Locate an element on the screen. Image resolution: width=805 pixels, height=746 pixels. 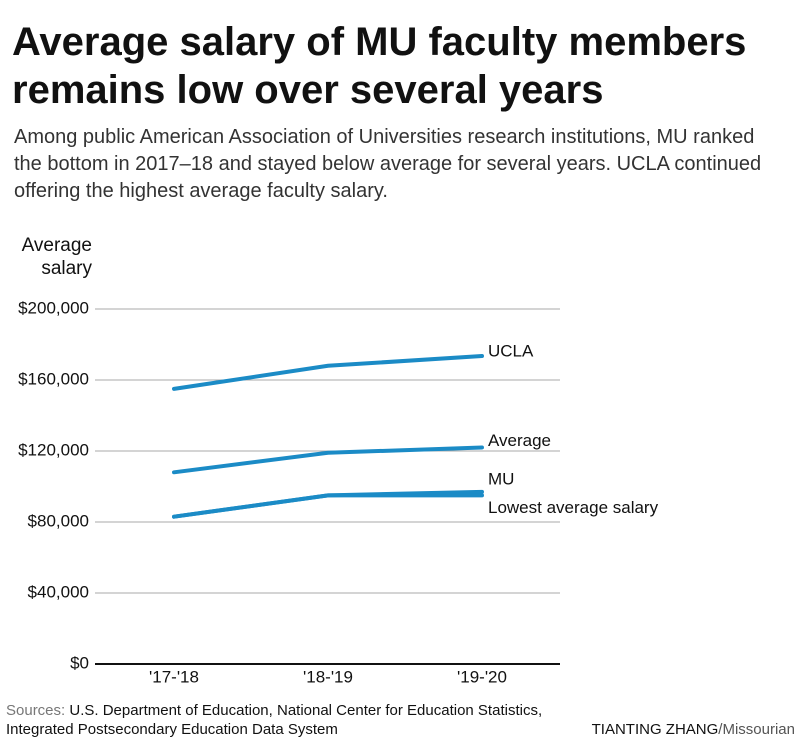
x-tick-label: '17-'18 is located at coordinates (174, 676).